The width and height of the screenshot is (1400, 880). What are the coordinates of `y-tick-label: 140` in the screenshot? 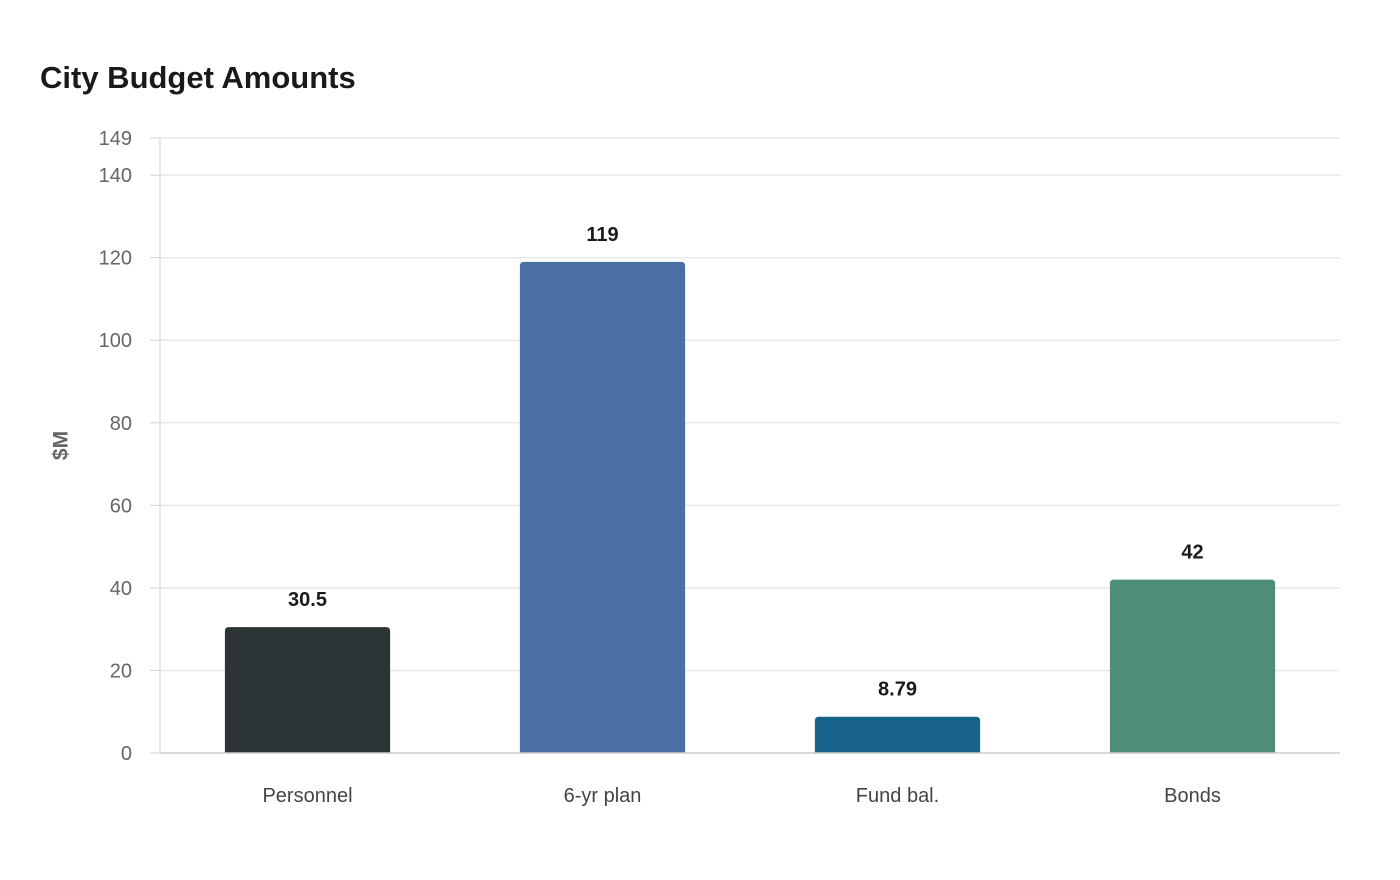 It's located at (115, 176).